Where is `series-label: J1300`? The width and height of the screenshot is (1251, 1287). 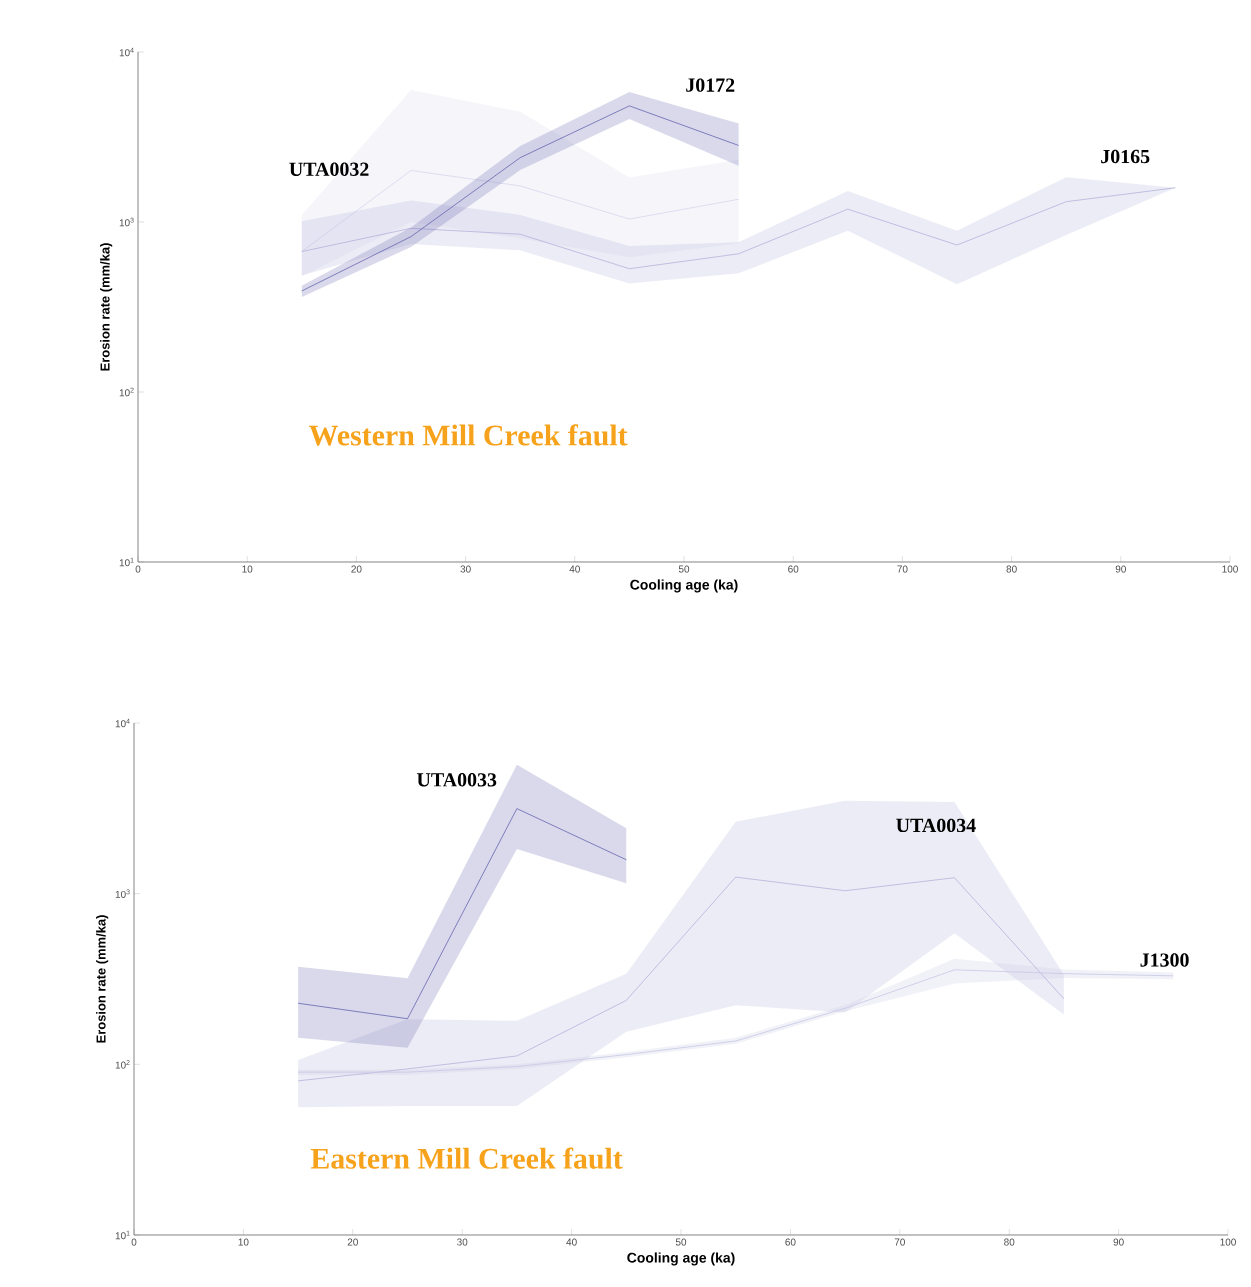
series-label: J1300 is located at coordinates (1164, 960).